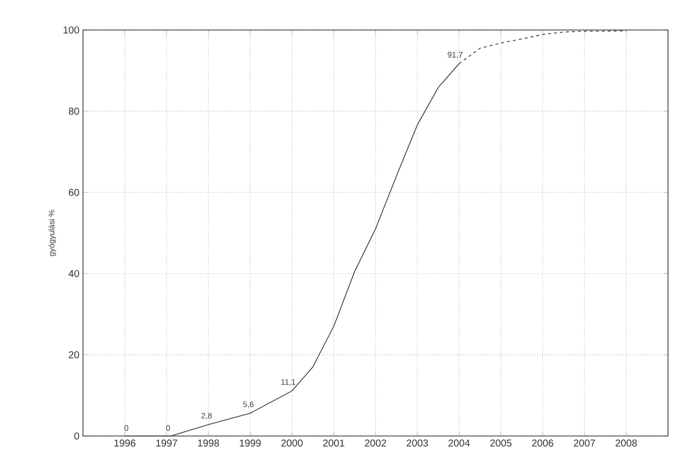 This screenshot has width=687, height=474. Describe the element at coordinates (417, 443) in the screenshot. I see `x-tick-label: 2003` at that location.